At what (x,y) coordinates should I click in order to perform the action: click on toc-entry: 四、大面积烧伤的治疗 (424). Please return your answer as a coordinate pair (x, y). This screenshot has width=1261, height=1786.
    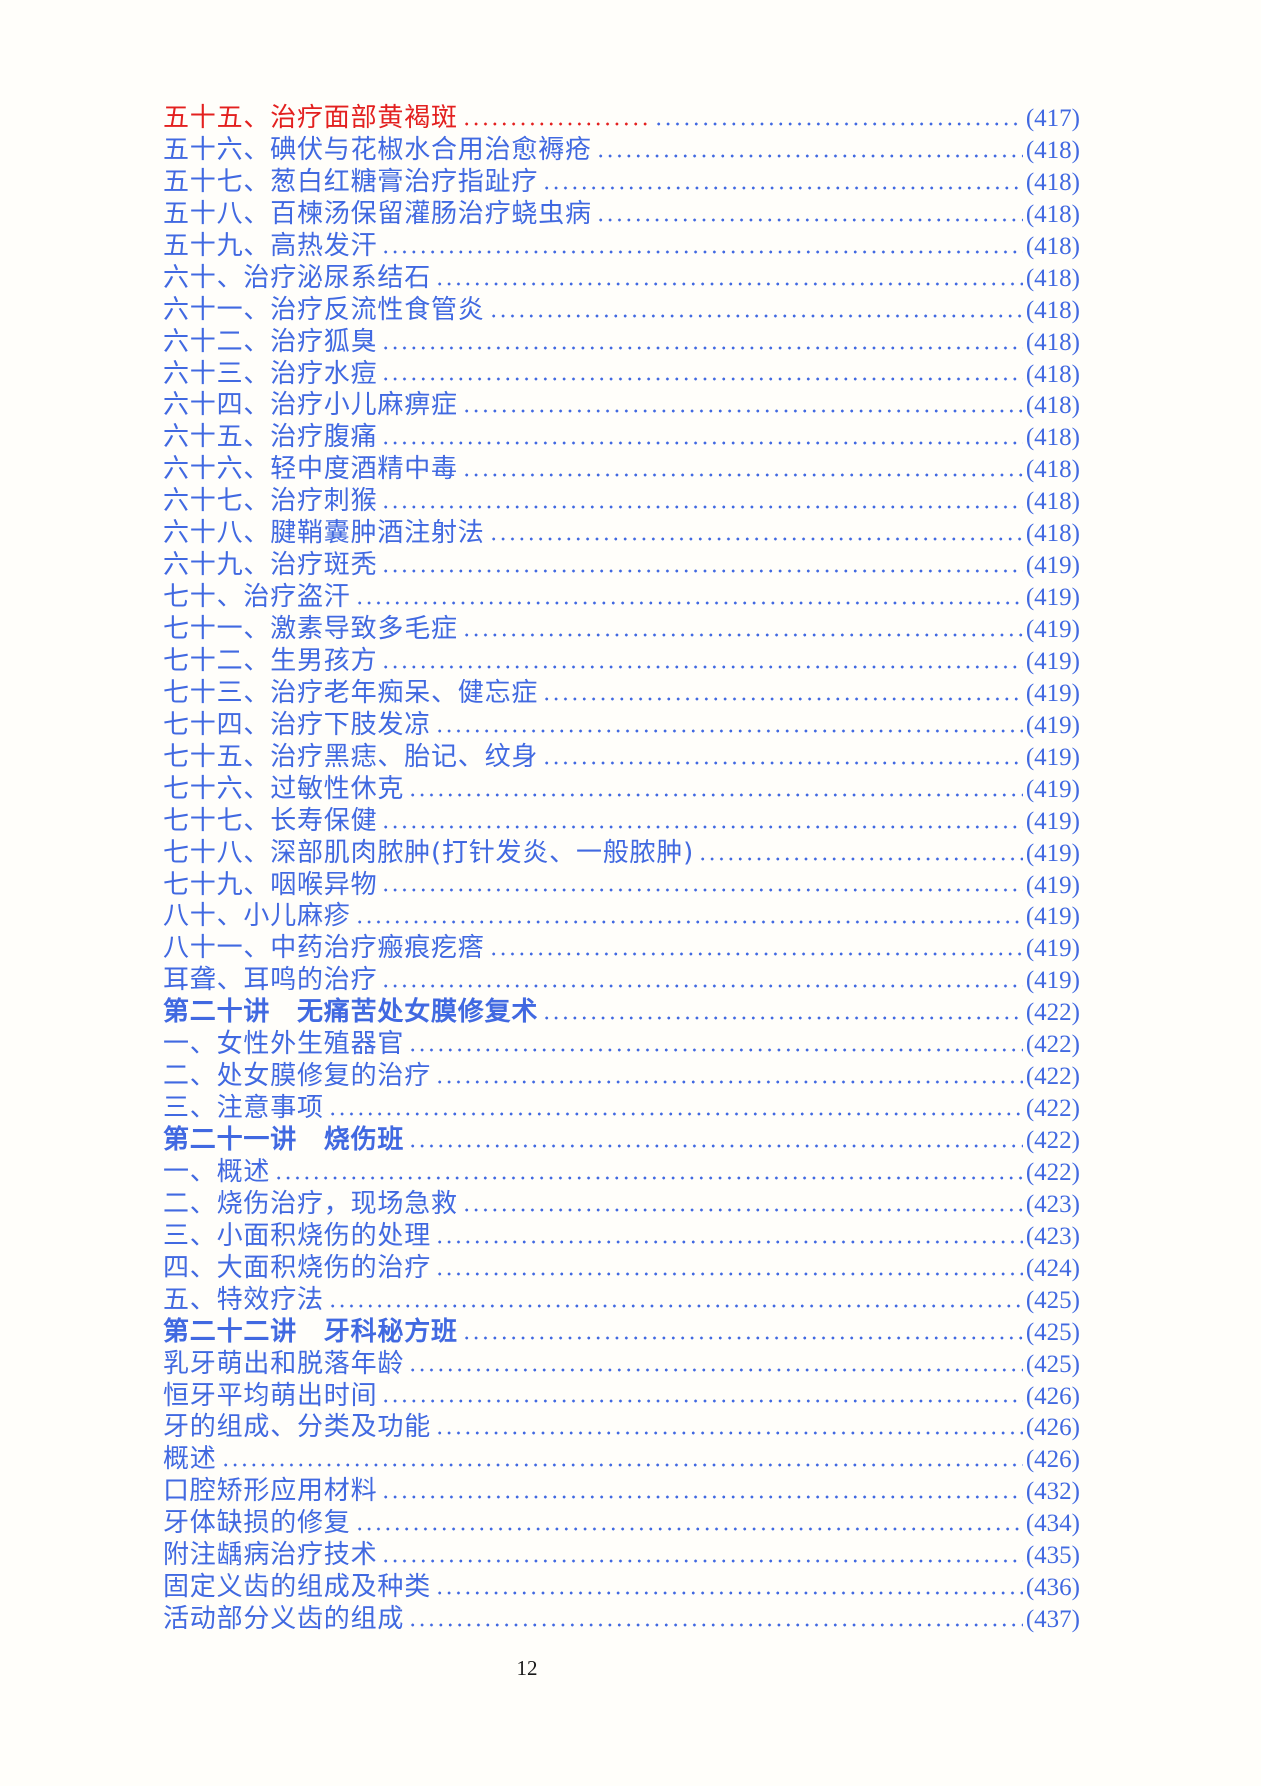
    Looking at the image, I should click on (621, 1268).